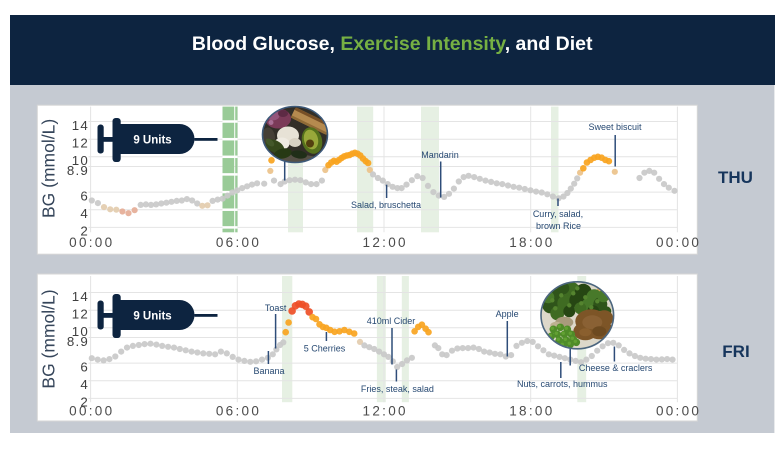  What do you see at coordinates (616, 368) in the screenshot?
I see `svg-text: Cheese & craclers` at bounding box center [616, 368].